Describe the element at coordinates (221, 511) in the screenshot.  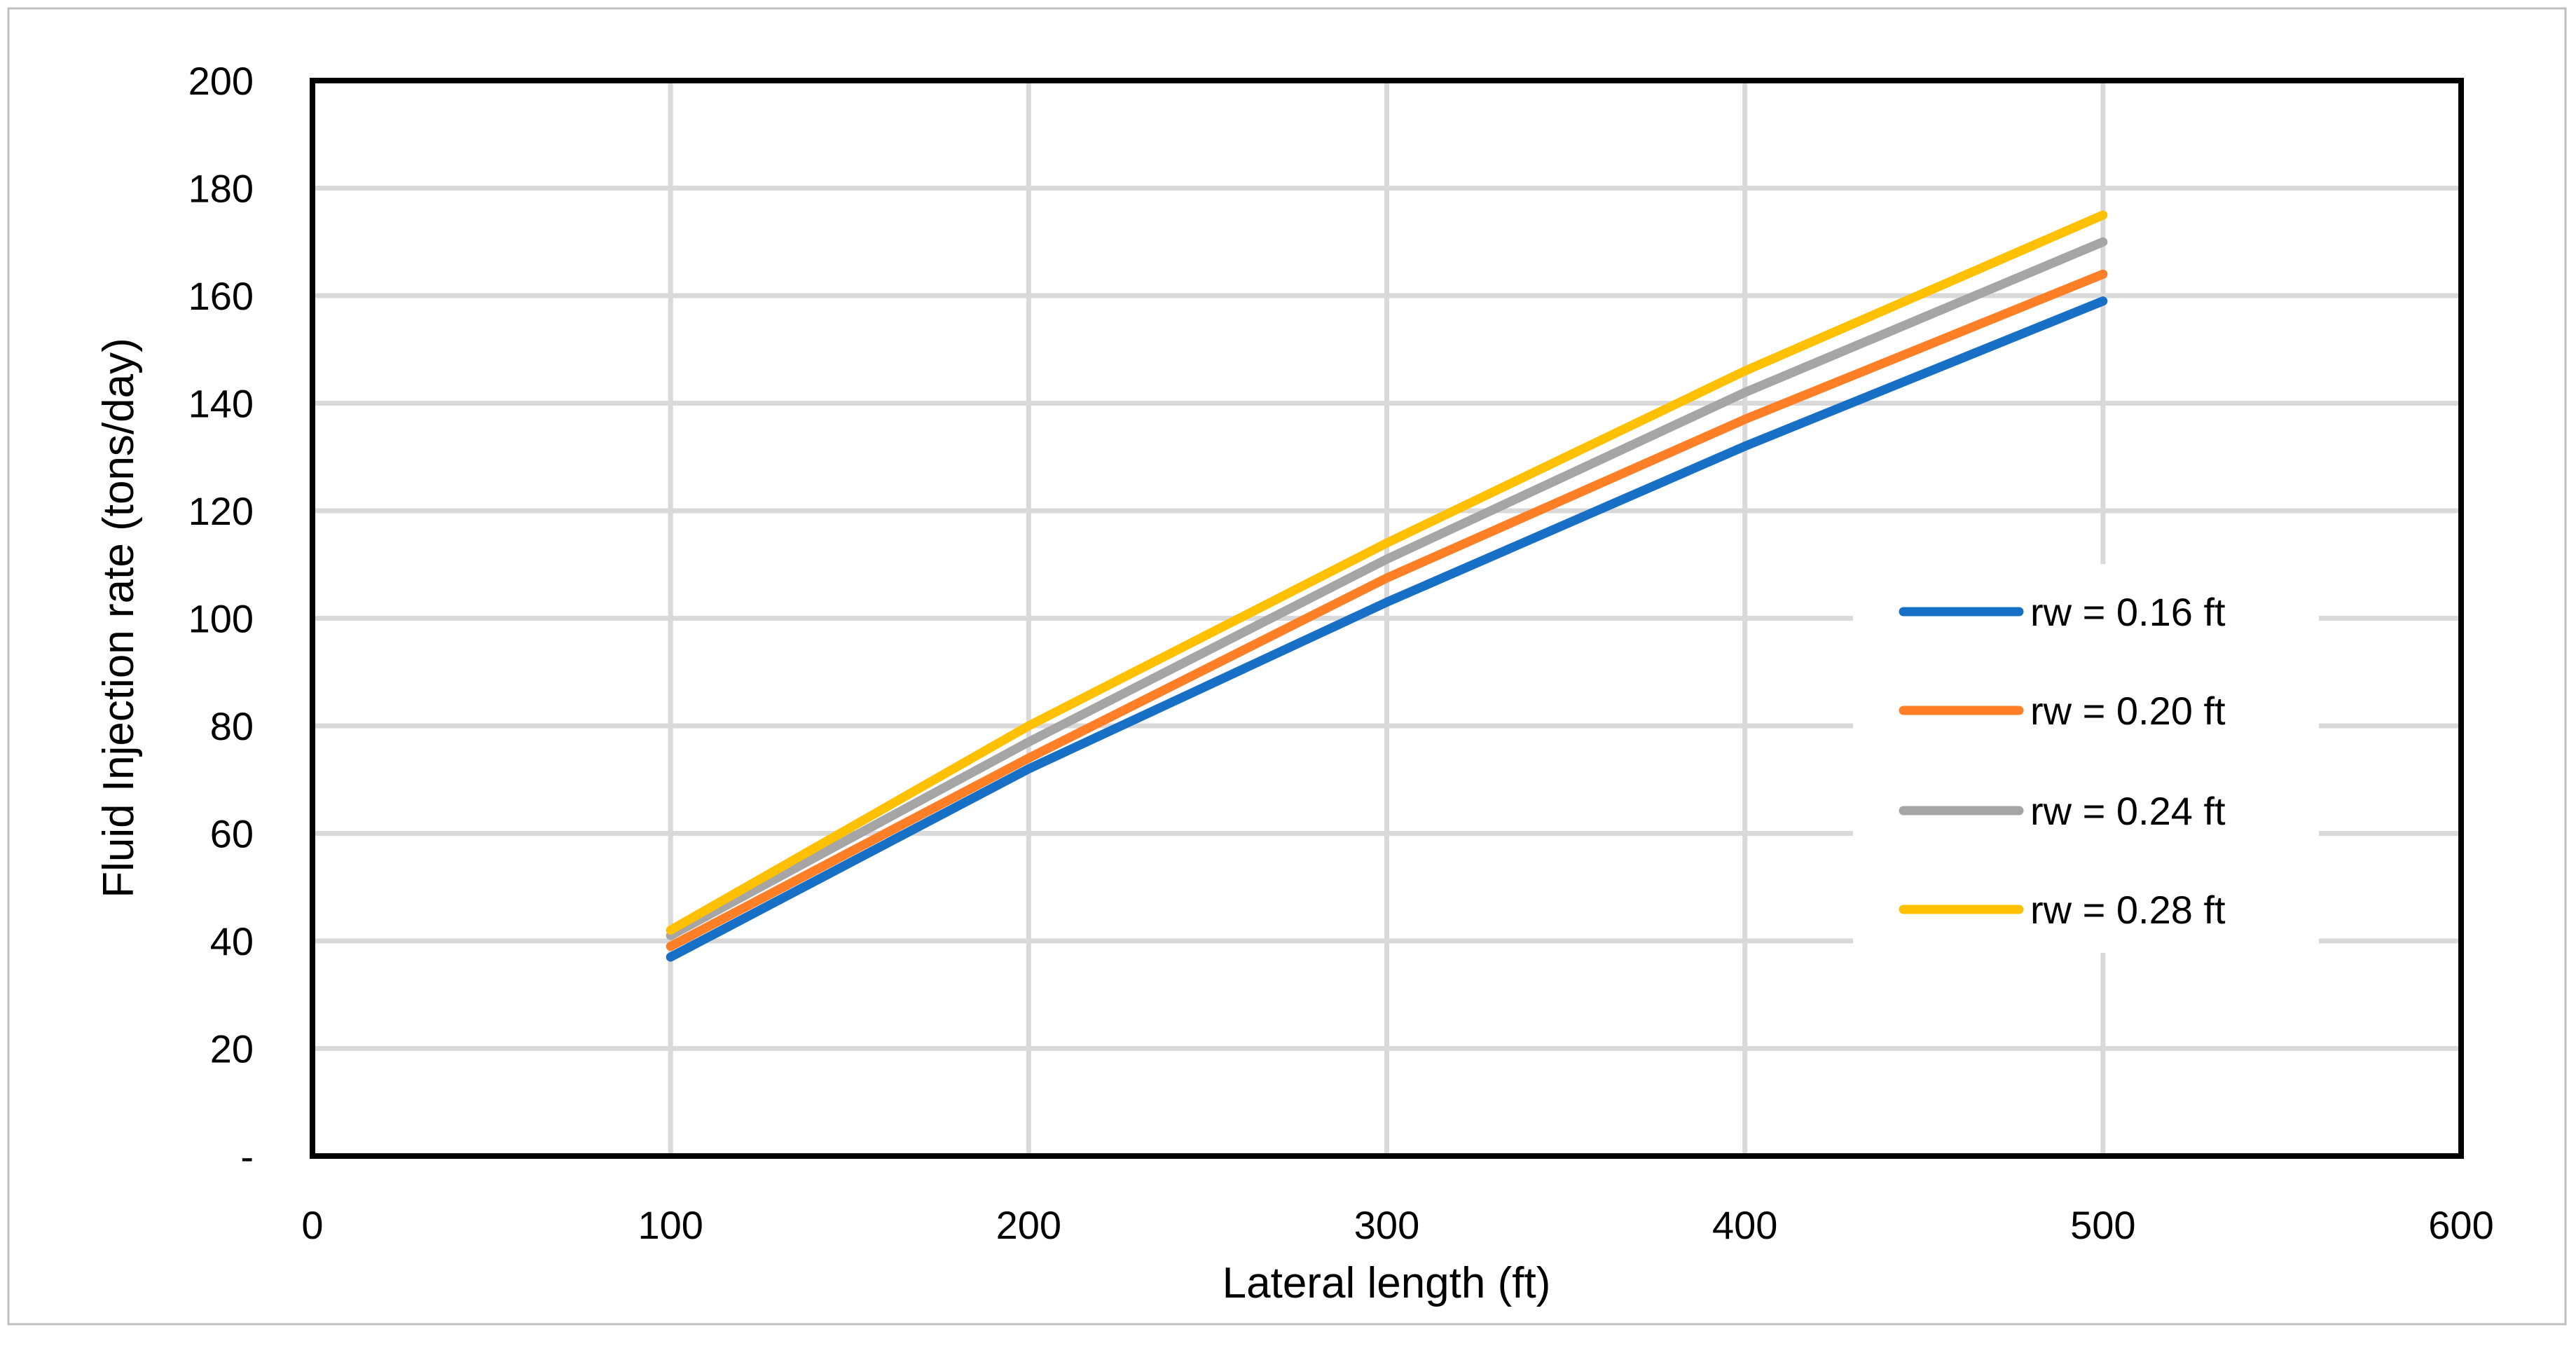
I see `y-tick-label: 120` at that location.